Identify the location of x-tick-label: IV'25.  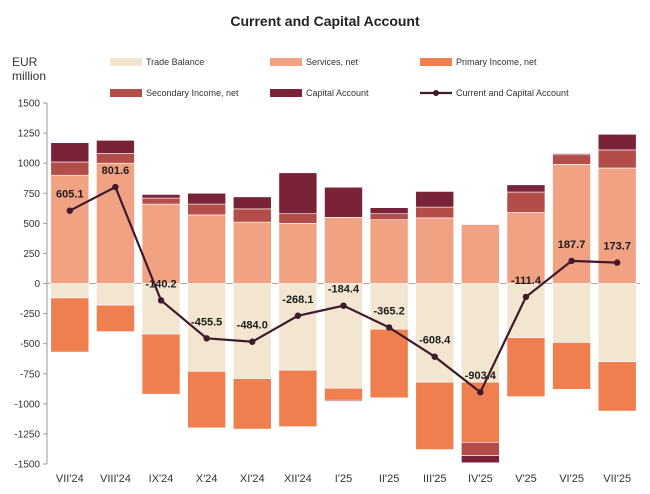
(480, 479).